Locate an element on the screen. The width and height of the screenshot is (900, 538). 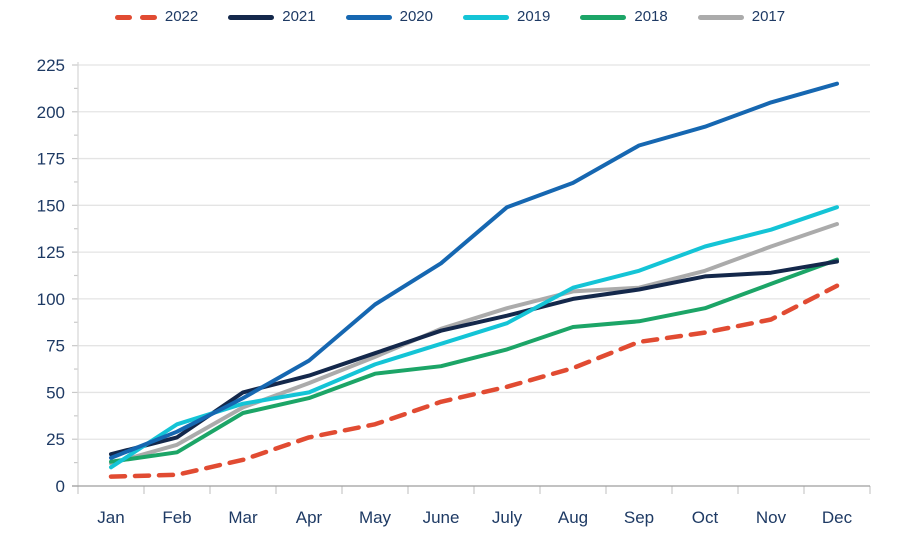
legend-item-2021: 2021 is located at coordinates (272, 16).